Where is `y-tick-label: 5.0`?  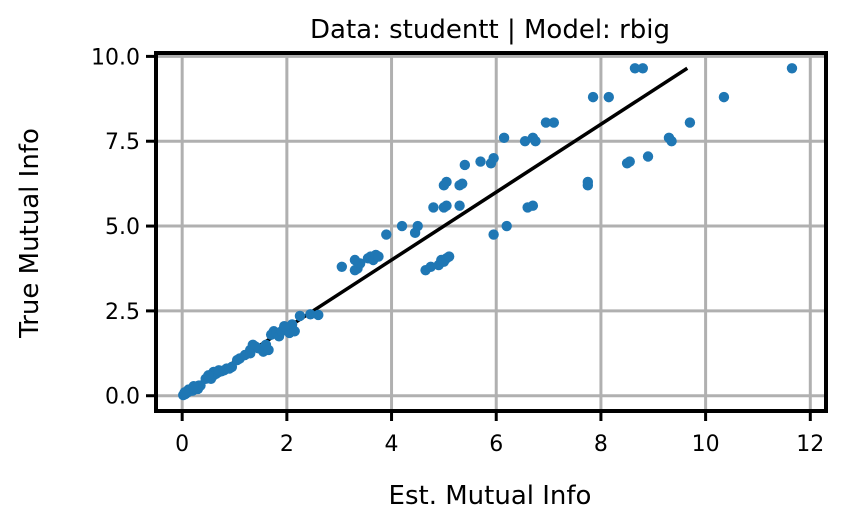
y-tick-label: 5.0 is located at coordinates (122, 227).